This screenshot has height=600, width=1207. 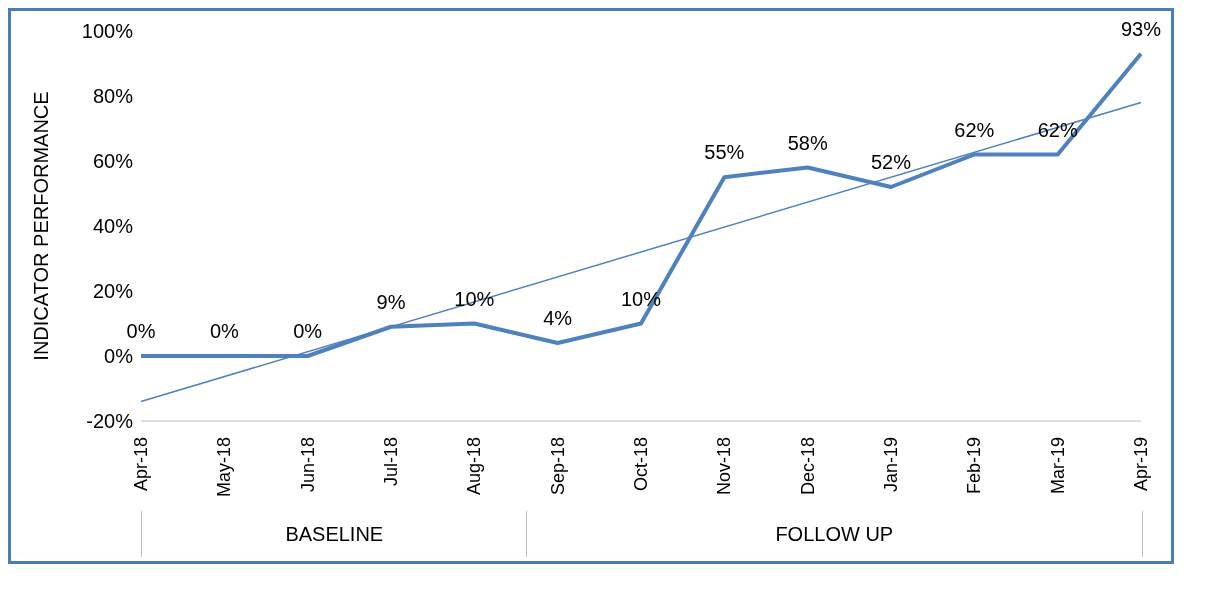 What do you see at coordinates (557, 466) in the screenshot?
I see `x-tick-label: Sep-18` at bounding box center [557, 466].